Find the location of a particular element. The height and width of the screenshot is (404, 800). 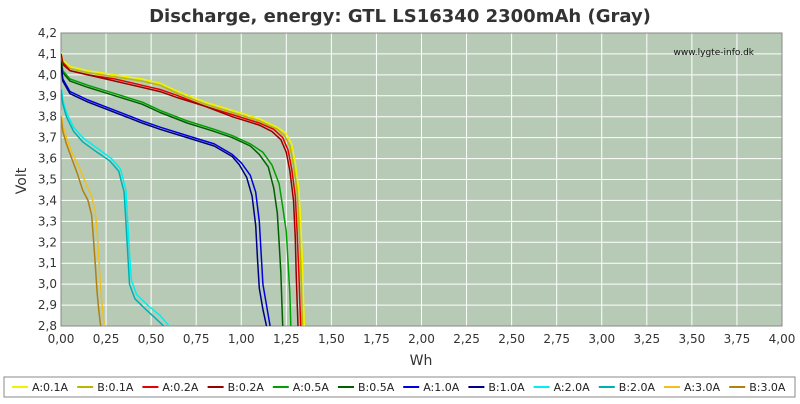

x-axis-label: Wh is located at coordinates (421, 361).